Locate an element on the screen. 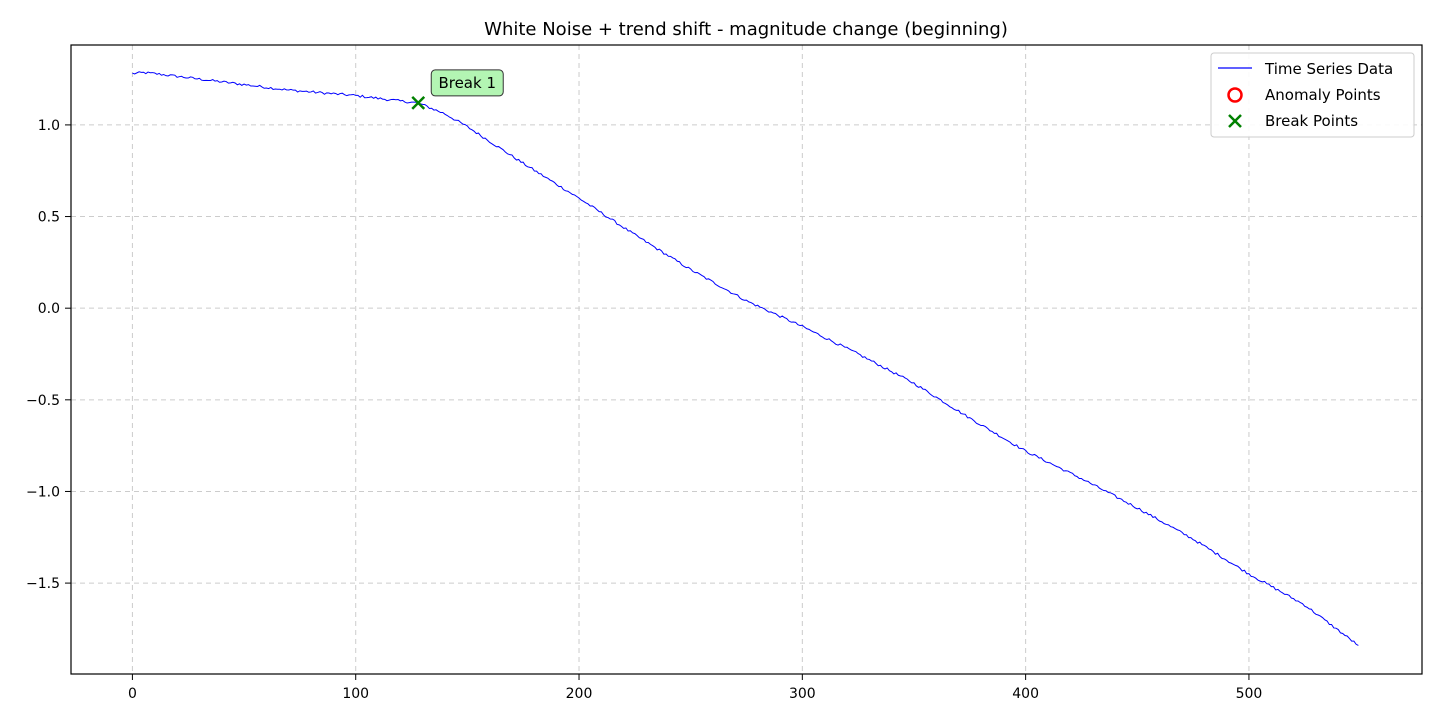 Image resolution: width=1440 pixels, height=724 pixels. y-tick-label: −1.0 is located at coordinates (43, 492).